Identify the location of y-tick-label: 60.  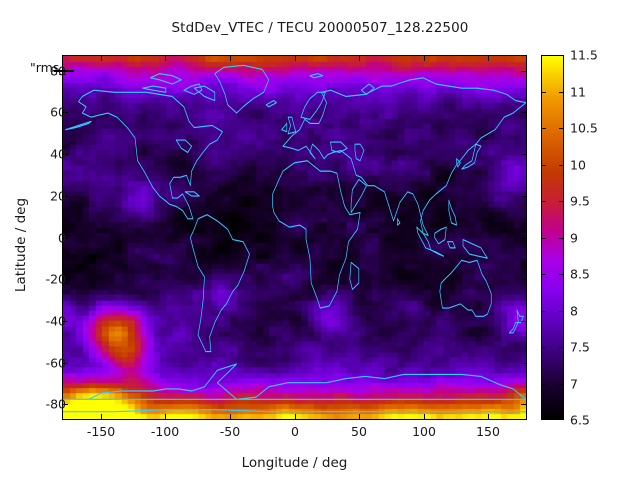
(58, 112).